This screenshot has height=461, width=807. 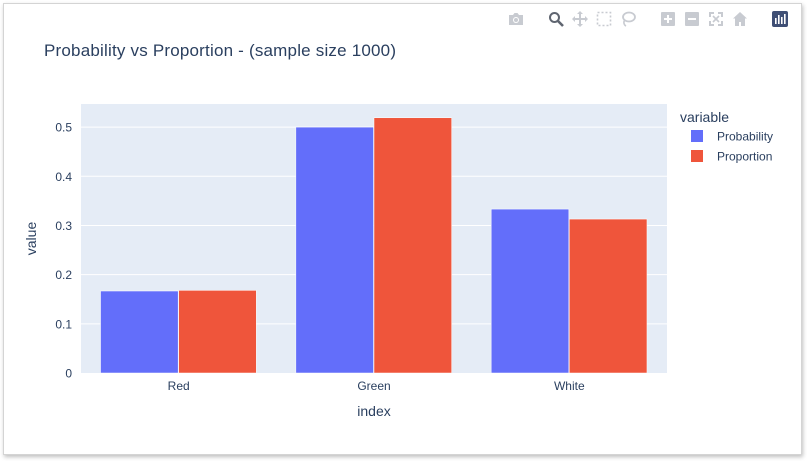 What do you see at coordinates (668, 19) in the screenshot?
I see `zoom-in-icon` at bounding box center [668, 19].